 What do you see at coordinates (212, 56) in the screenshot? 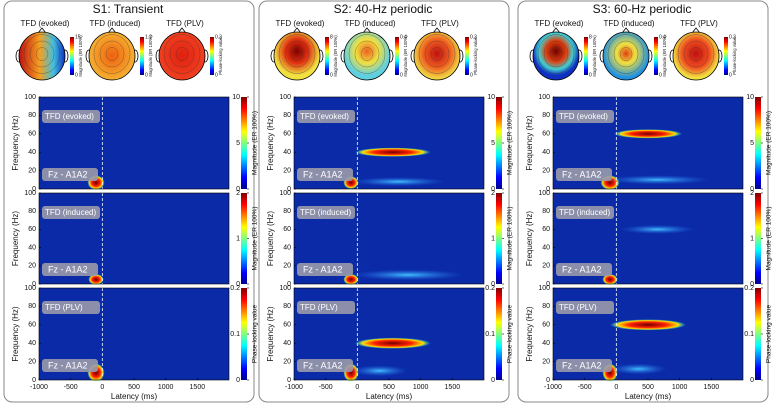
I see `topomap-colorbar` at bounding box center [212, 56].